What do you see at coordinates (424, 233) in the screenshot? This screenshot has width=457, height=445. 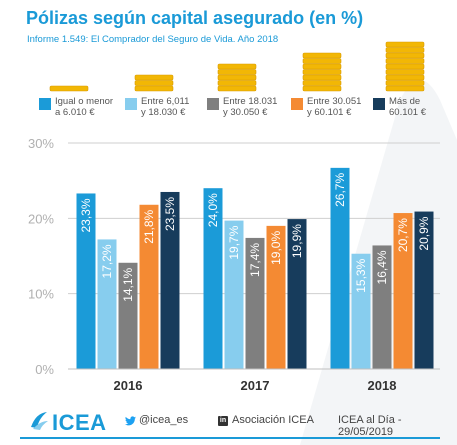 I see `data-label: 20,9%` at bounding box center [424, 233].